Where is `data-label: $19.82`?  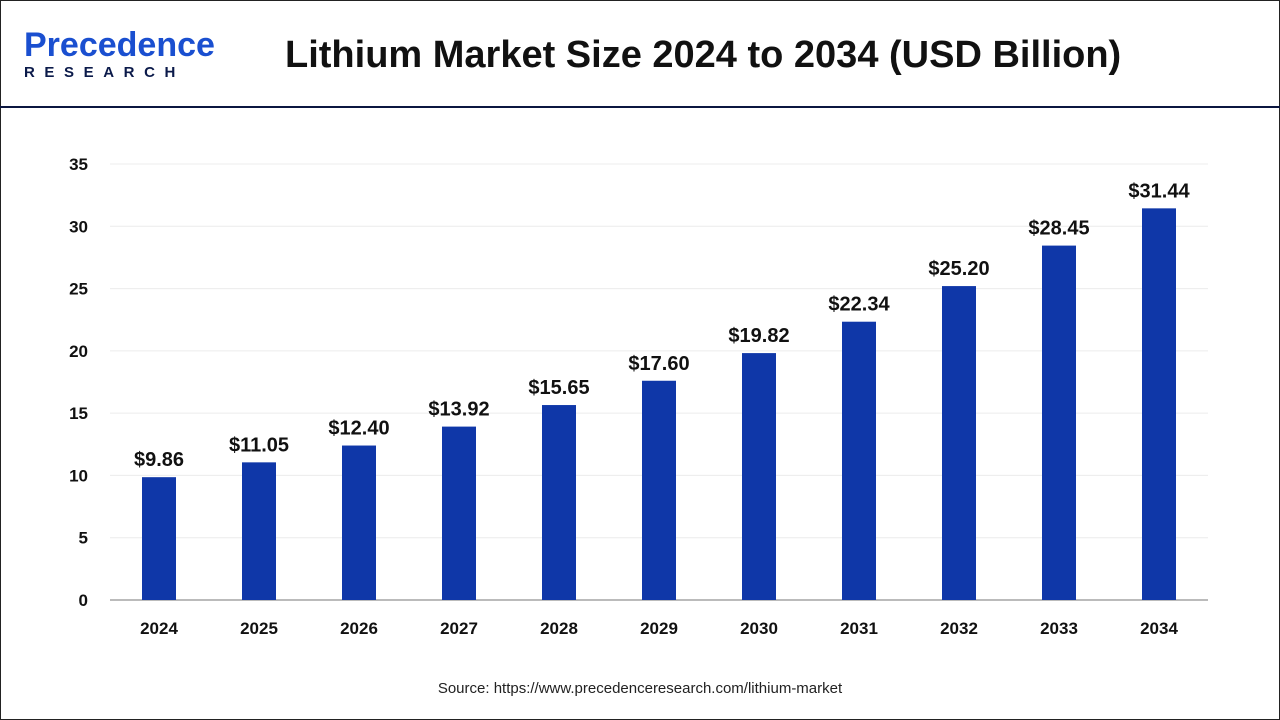
data-label: $19.82 is located at coordinates (758, 336).